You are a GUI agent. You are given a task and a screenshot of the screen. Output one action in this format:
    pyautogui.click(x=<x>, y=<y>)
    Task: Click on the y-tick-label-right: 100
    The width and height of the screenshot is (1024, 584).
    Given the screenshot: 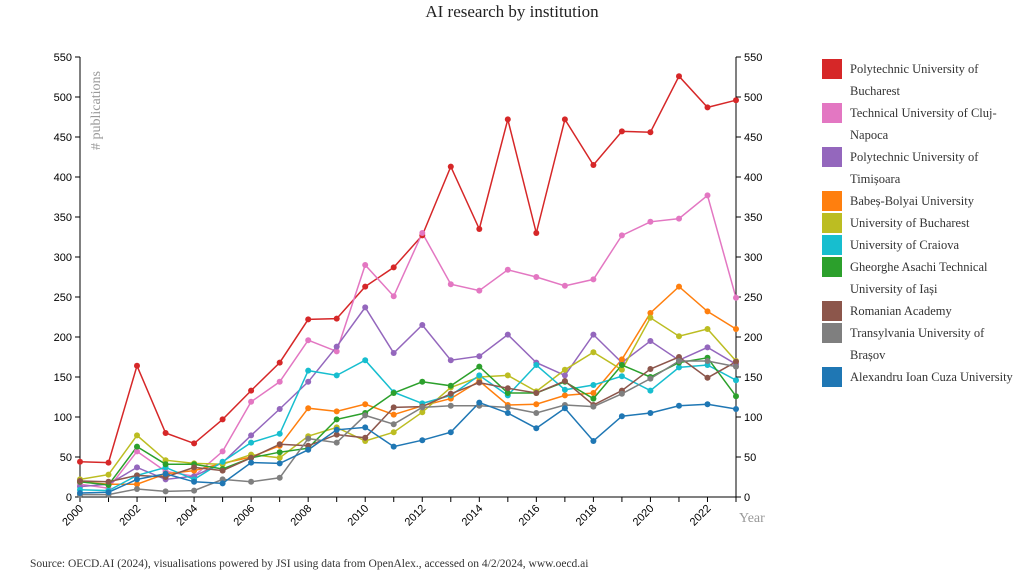 What is the action you would take?
    pyautogui.click(x=753, y=418)
    